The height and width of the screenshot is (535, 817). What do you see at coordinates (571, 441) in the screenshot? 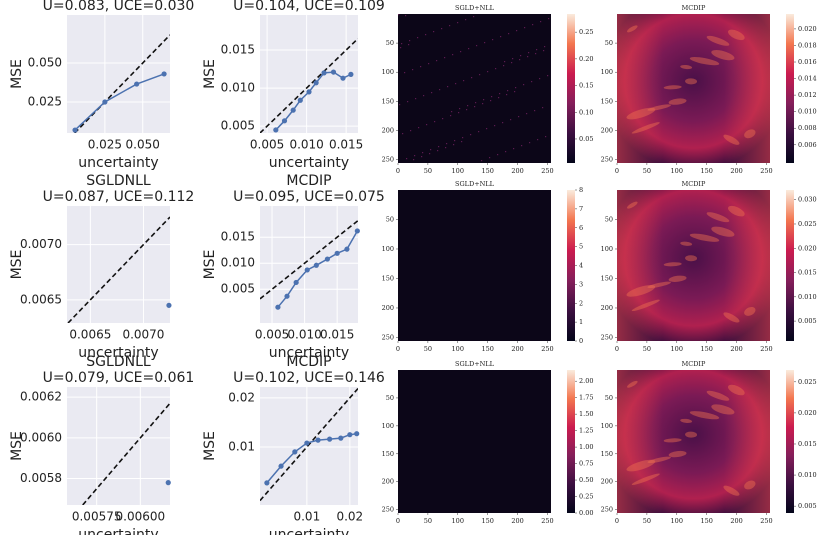
I see `colorbar` at bounding box center [571, 441].